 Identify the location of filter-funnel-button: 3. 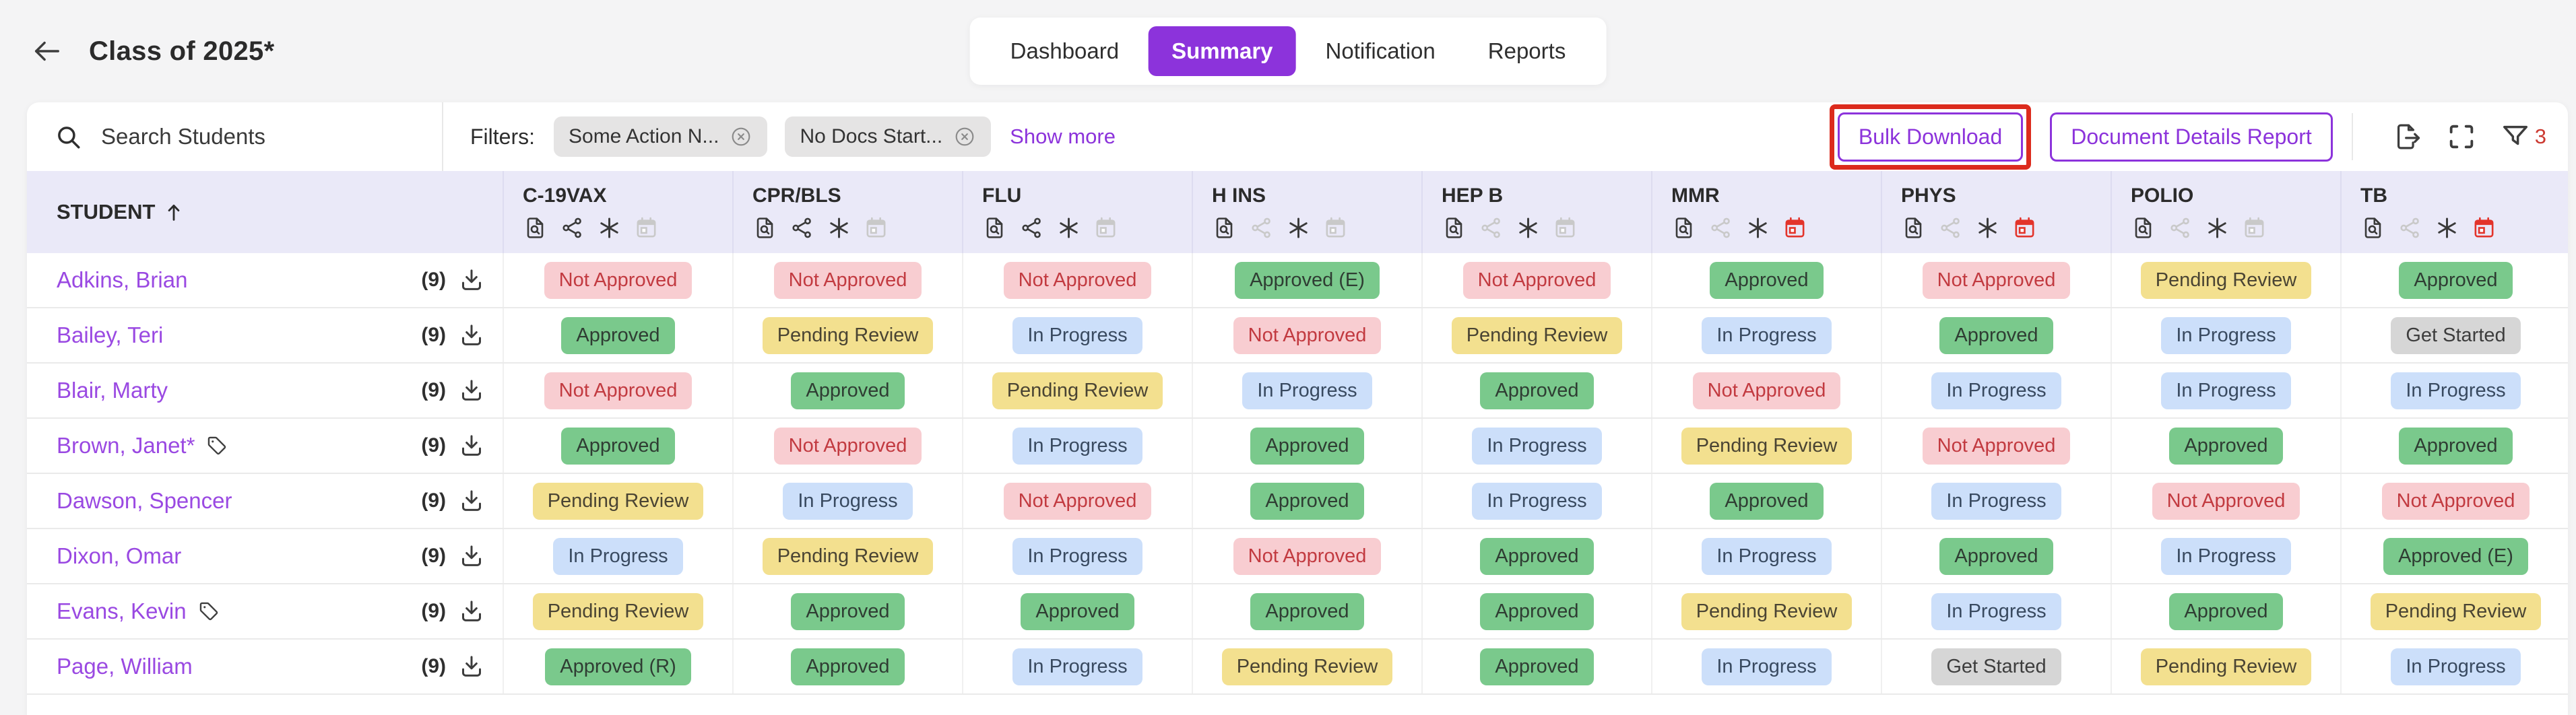
(2523, 136).